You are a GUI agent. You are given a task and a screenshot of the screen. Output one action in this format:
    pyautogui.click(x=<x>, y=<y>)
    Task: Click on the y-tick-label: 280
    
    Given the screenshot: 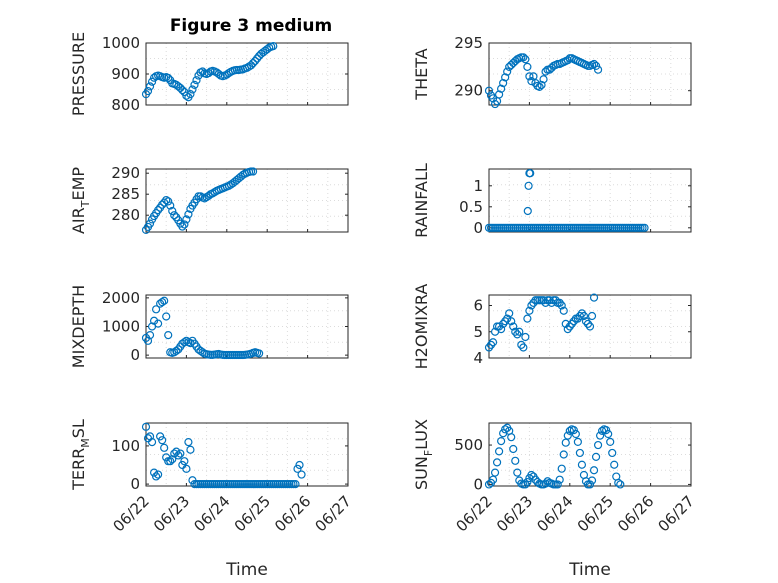 What is the action you would take?
    pyautogui.click(x=125, y=215)
    